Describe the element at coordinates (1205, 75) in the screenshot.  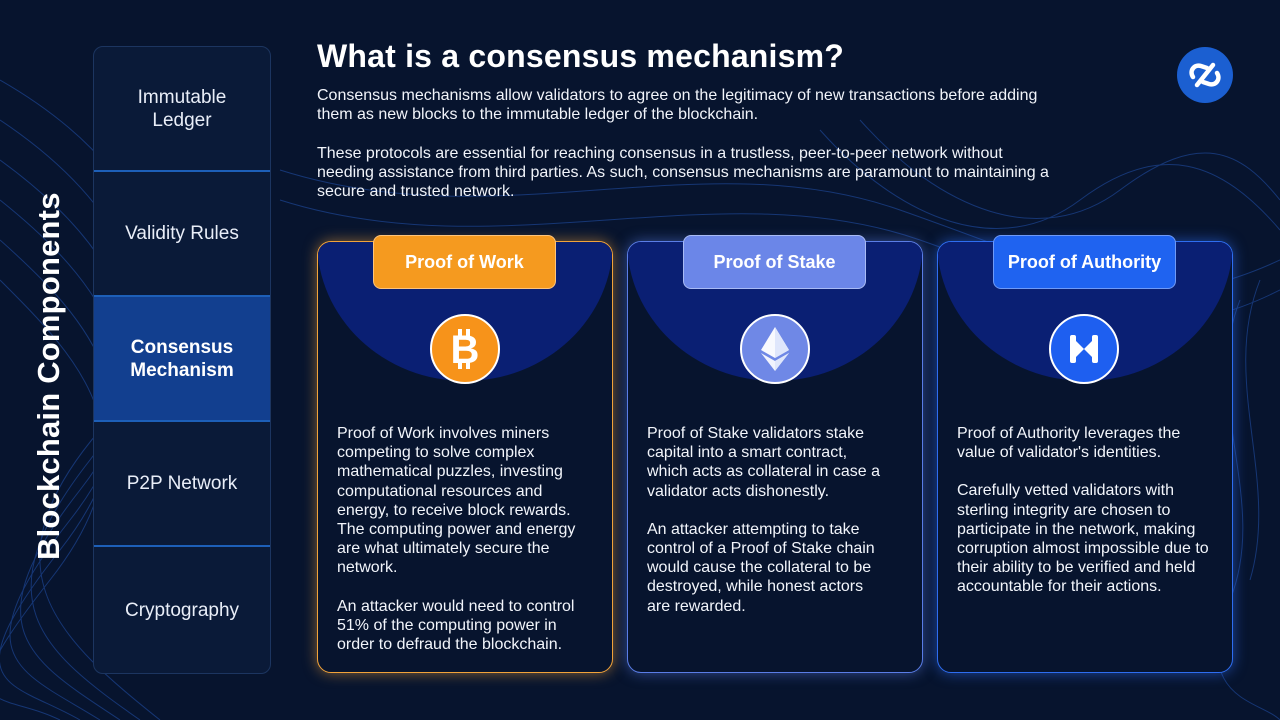
I see `swap-link-logo-icon` at that location.